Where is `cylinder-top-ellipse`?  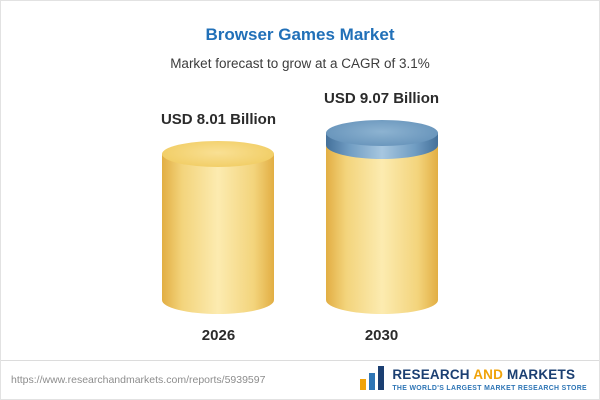
cylinder-top-ellipse is located at coordinates (218, 154).